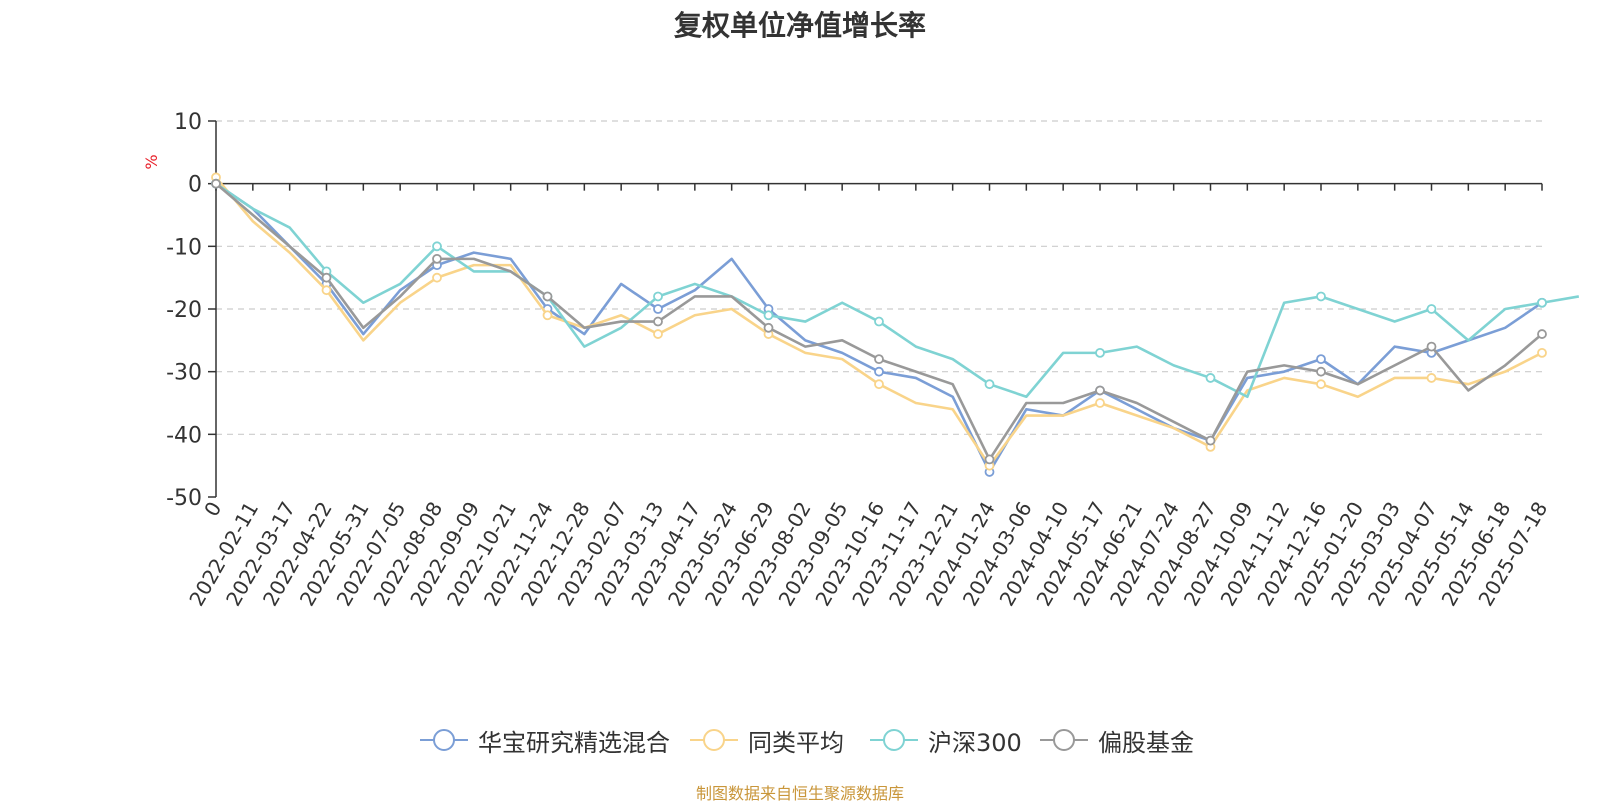 The image size is (1600, 804). What do you see at coordinates (1146, 742) in the screenshot?
I see `legend-label-3: 偏股基金` at bounding box center [1146, 742].